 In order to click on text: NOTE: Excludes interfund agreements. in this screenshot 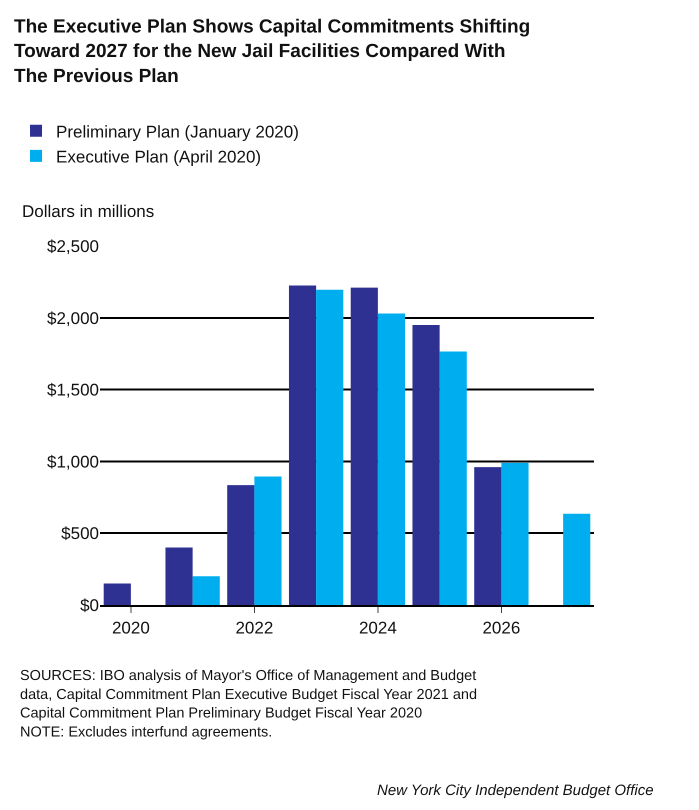, I will do `click(146, 732)`.